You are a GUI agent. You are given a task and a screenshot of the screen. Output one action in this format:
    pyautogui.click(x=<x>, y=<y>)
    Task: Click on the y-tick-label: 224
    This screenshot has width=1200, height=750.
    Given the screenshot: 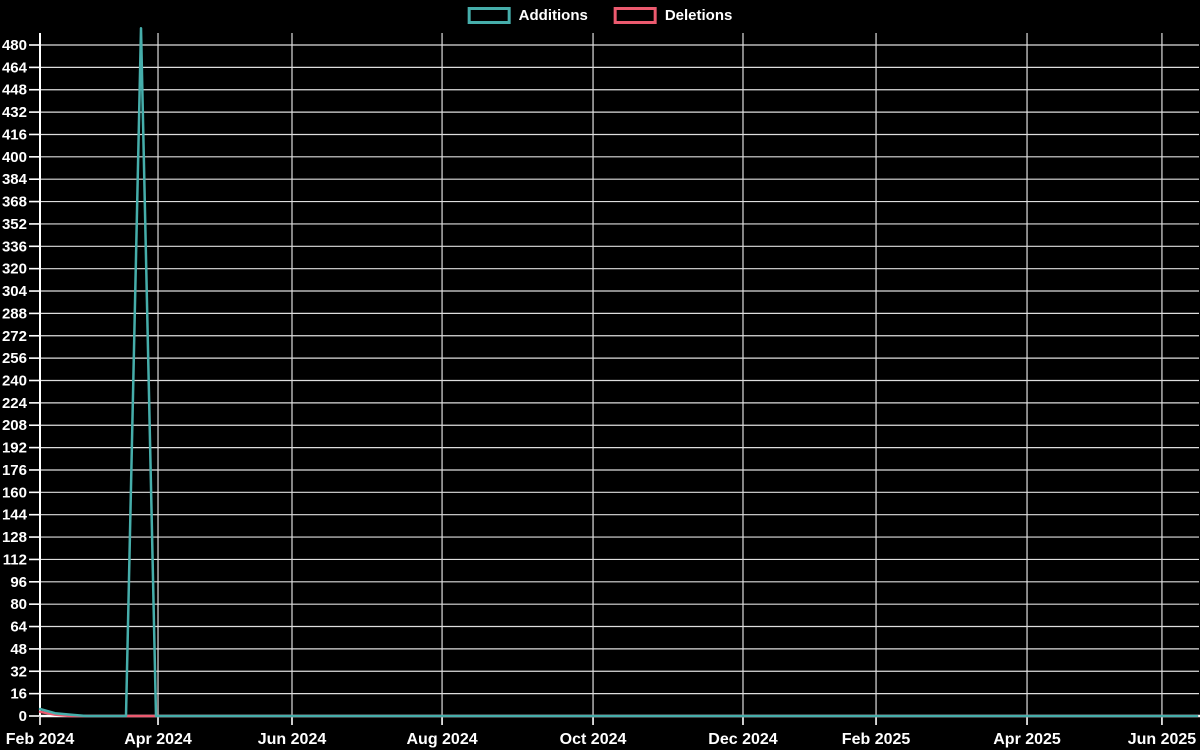 What is the action you would take?
    pyautogui.click(x=15, y=403)
    